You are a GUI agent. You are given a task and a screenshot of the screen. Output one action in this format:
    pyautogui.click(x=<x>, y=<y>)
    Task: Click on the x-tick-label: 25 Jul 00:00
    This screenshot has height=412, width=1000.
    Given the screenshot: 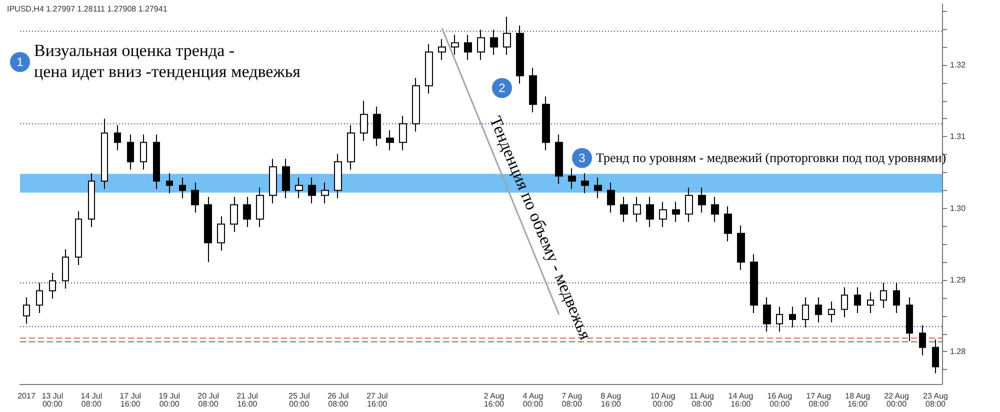 What is the action you would take?
    pyautogui.click(x=299, y=400)
    